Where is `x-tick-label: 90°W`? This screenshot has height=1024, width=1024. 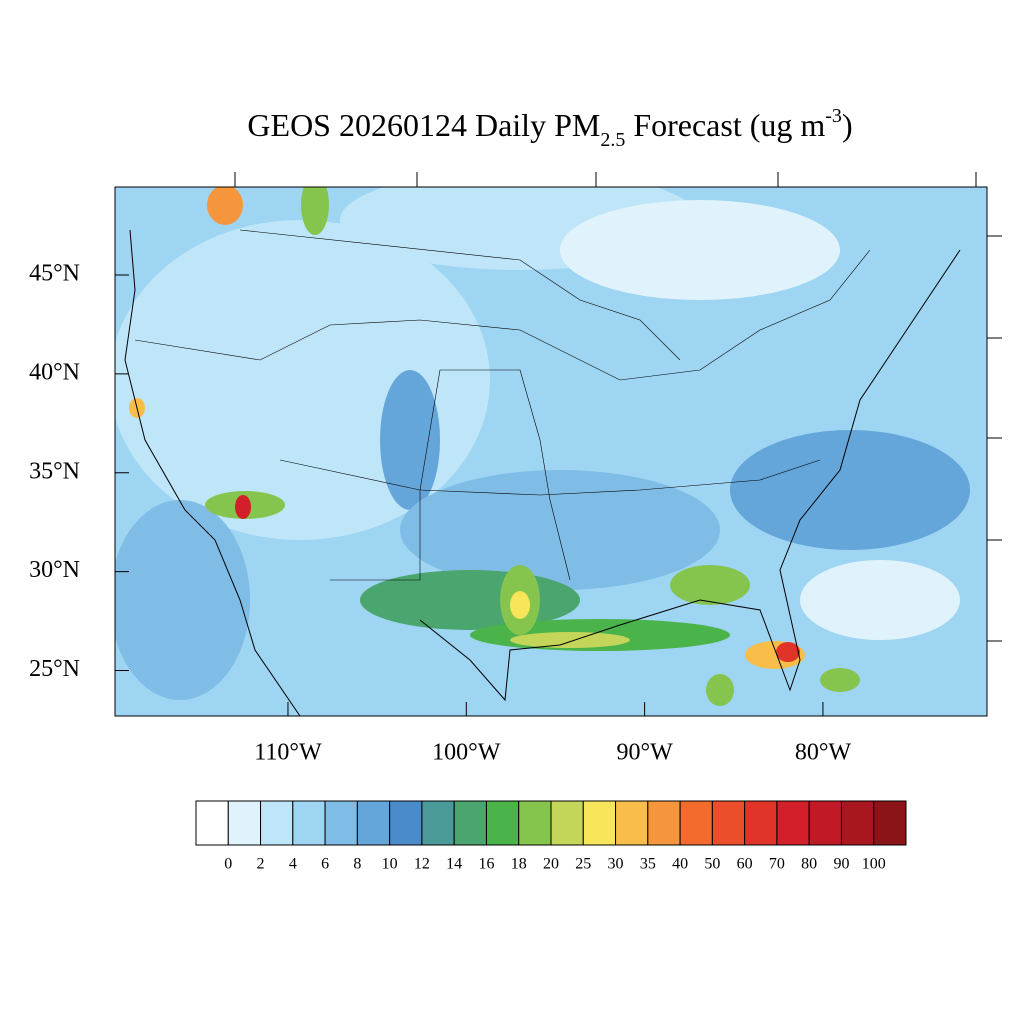 x-tick-label: 90°W is located at coordinates (644, 753).